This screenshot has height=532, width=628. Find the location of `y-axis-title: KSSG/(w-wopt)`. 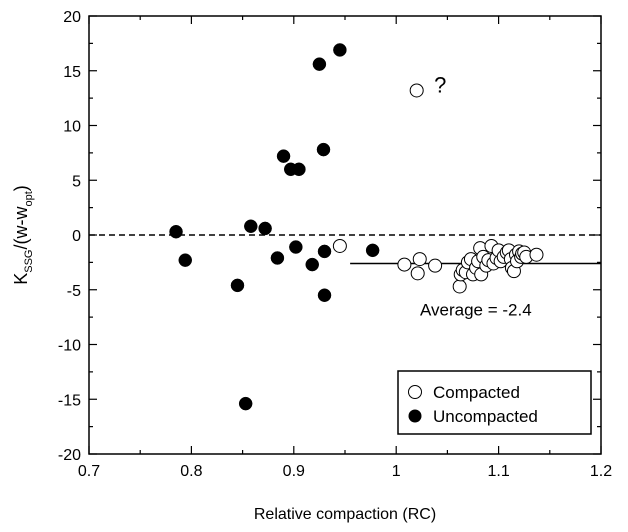

y-axis-title: KSSG/(w-wopt) is located at coordinates (23, 235).